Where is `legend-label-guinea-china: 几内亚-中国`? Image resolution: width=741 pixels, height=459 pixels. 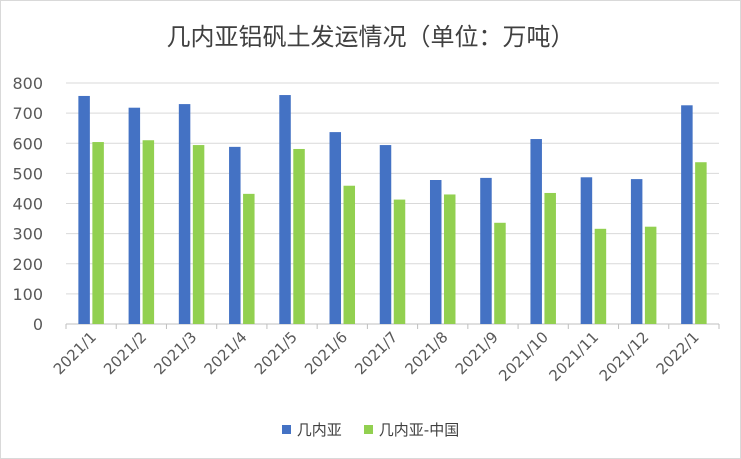
legend-label-guinea-china: 几内亚-中国 is located at coordinates (419, 430).